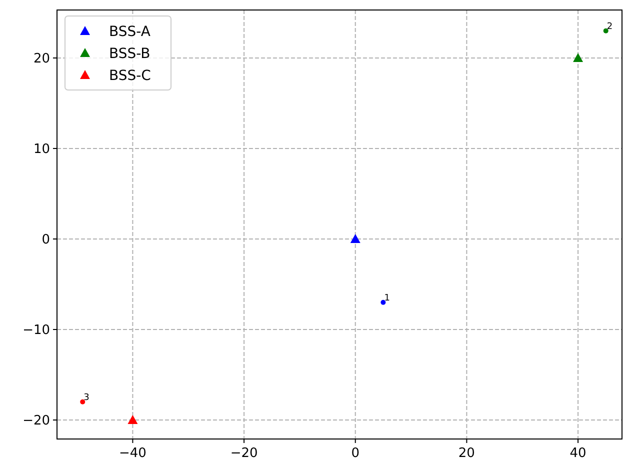  I want to click on y-tick-label: 20, so click(41, 58).